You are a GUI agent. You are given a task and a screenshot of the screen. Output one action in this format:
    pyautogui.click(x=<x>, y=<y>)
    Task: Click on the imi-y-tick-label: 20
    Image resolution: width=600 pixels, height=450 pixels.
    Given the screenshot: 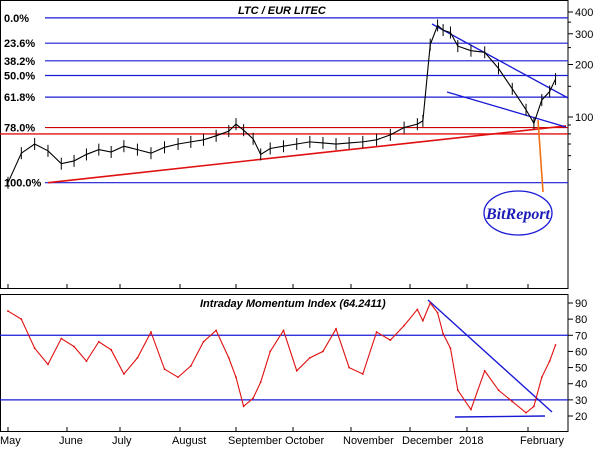 What is the action you would take?
    pyautogui.click(x=581, y=417)
    